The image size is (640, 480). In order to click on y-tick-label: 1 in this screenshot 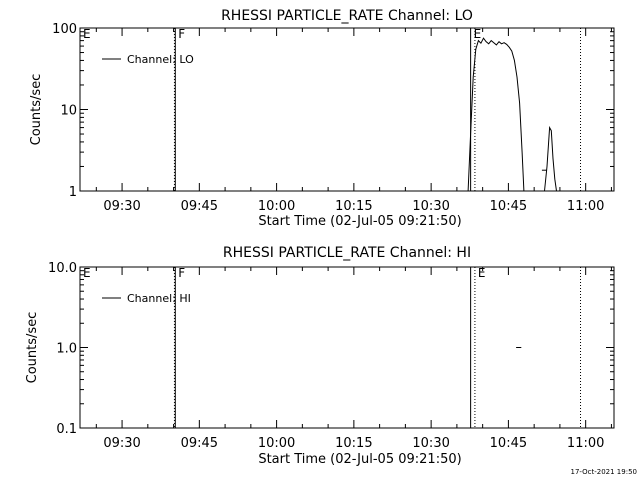, I will do `click(73, 192)`.